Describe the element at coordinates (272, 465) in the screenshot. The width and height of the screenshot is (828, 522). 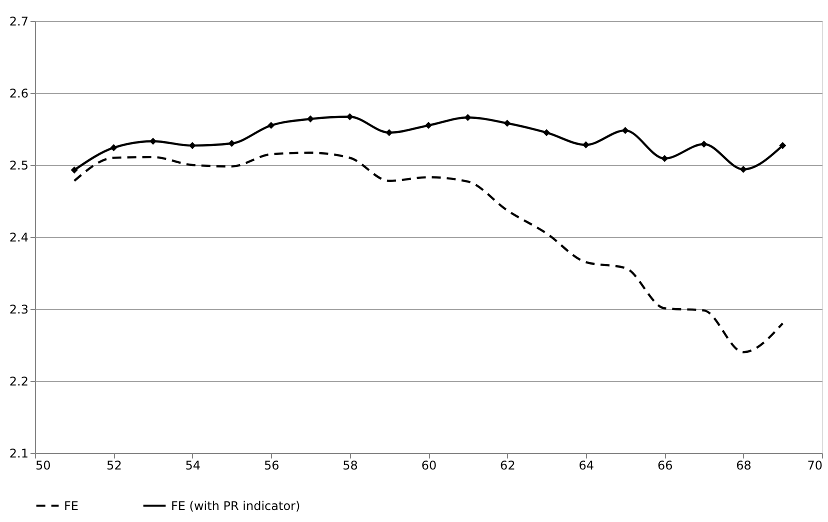
I see `x-tick-label: 56` at that location.